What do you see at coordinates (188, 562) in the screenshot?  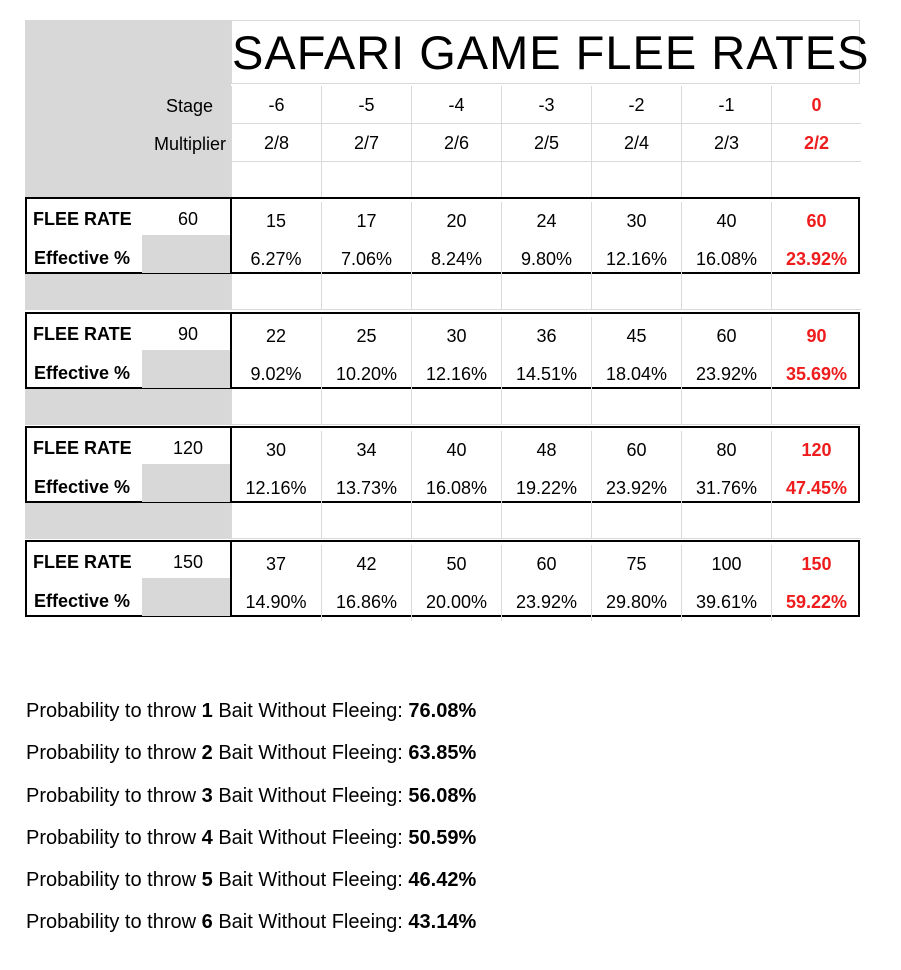 I see `base-flee-value: 150` at bounding box center [188, 562].